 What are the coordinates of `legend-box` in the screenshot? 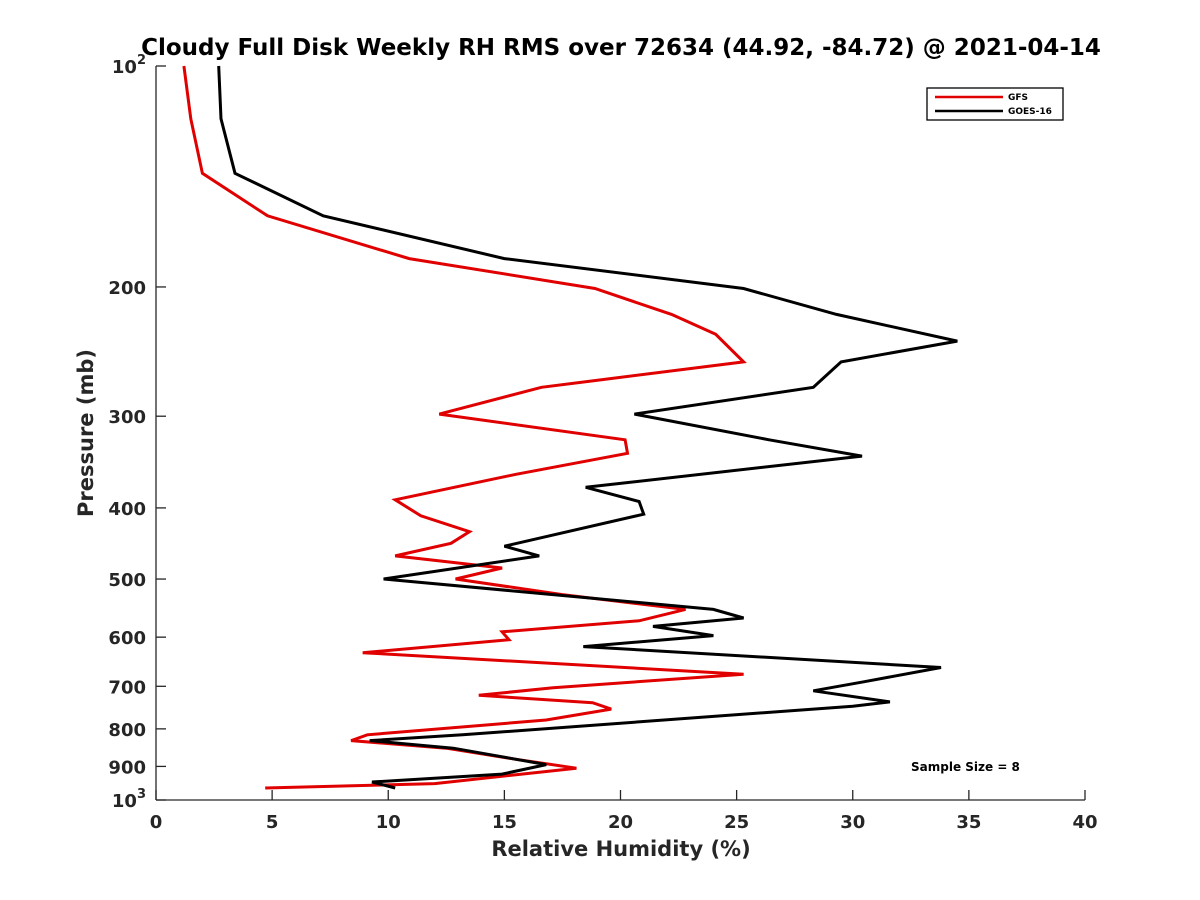 It's located at (995, 104).